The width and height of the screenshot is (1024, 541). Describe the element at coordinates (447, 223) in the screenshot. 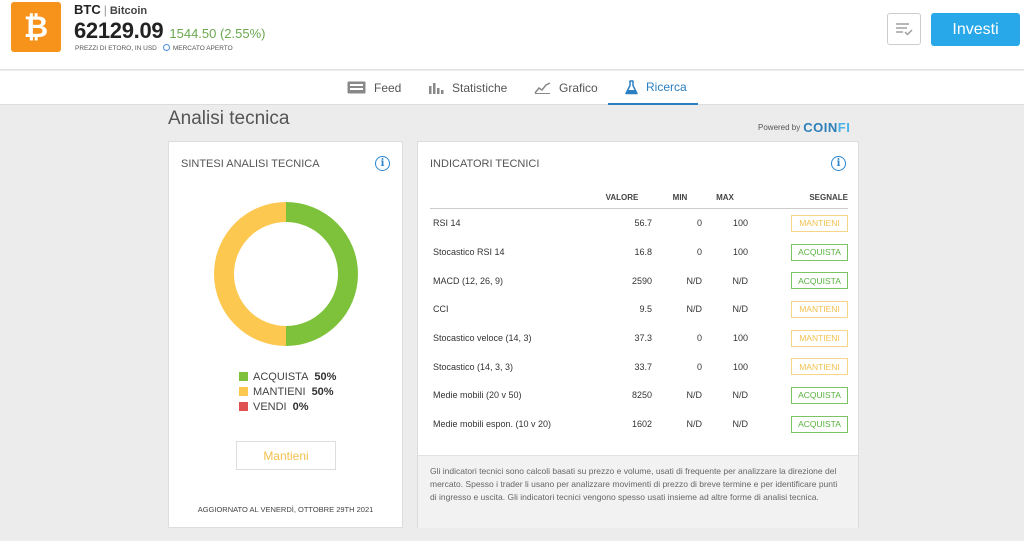

I see `indicator-name: RSI 14` at that location.